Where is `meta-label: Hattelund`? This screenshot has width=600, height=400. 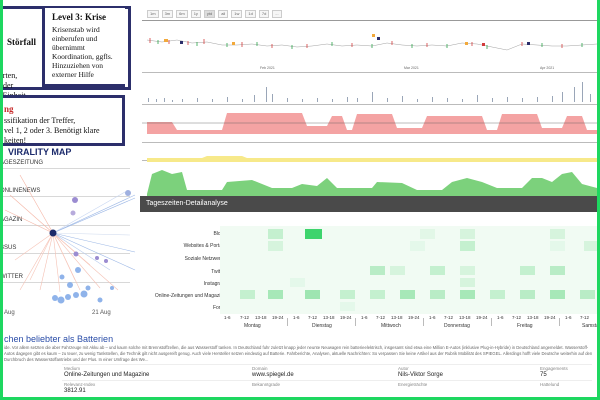 meta-label: Hattelund is located at coordinates (550, 384).